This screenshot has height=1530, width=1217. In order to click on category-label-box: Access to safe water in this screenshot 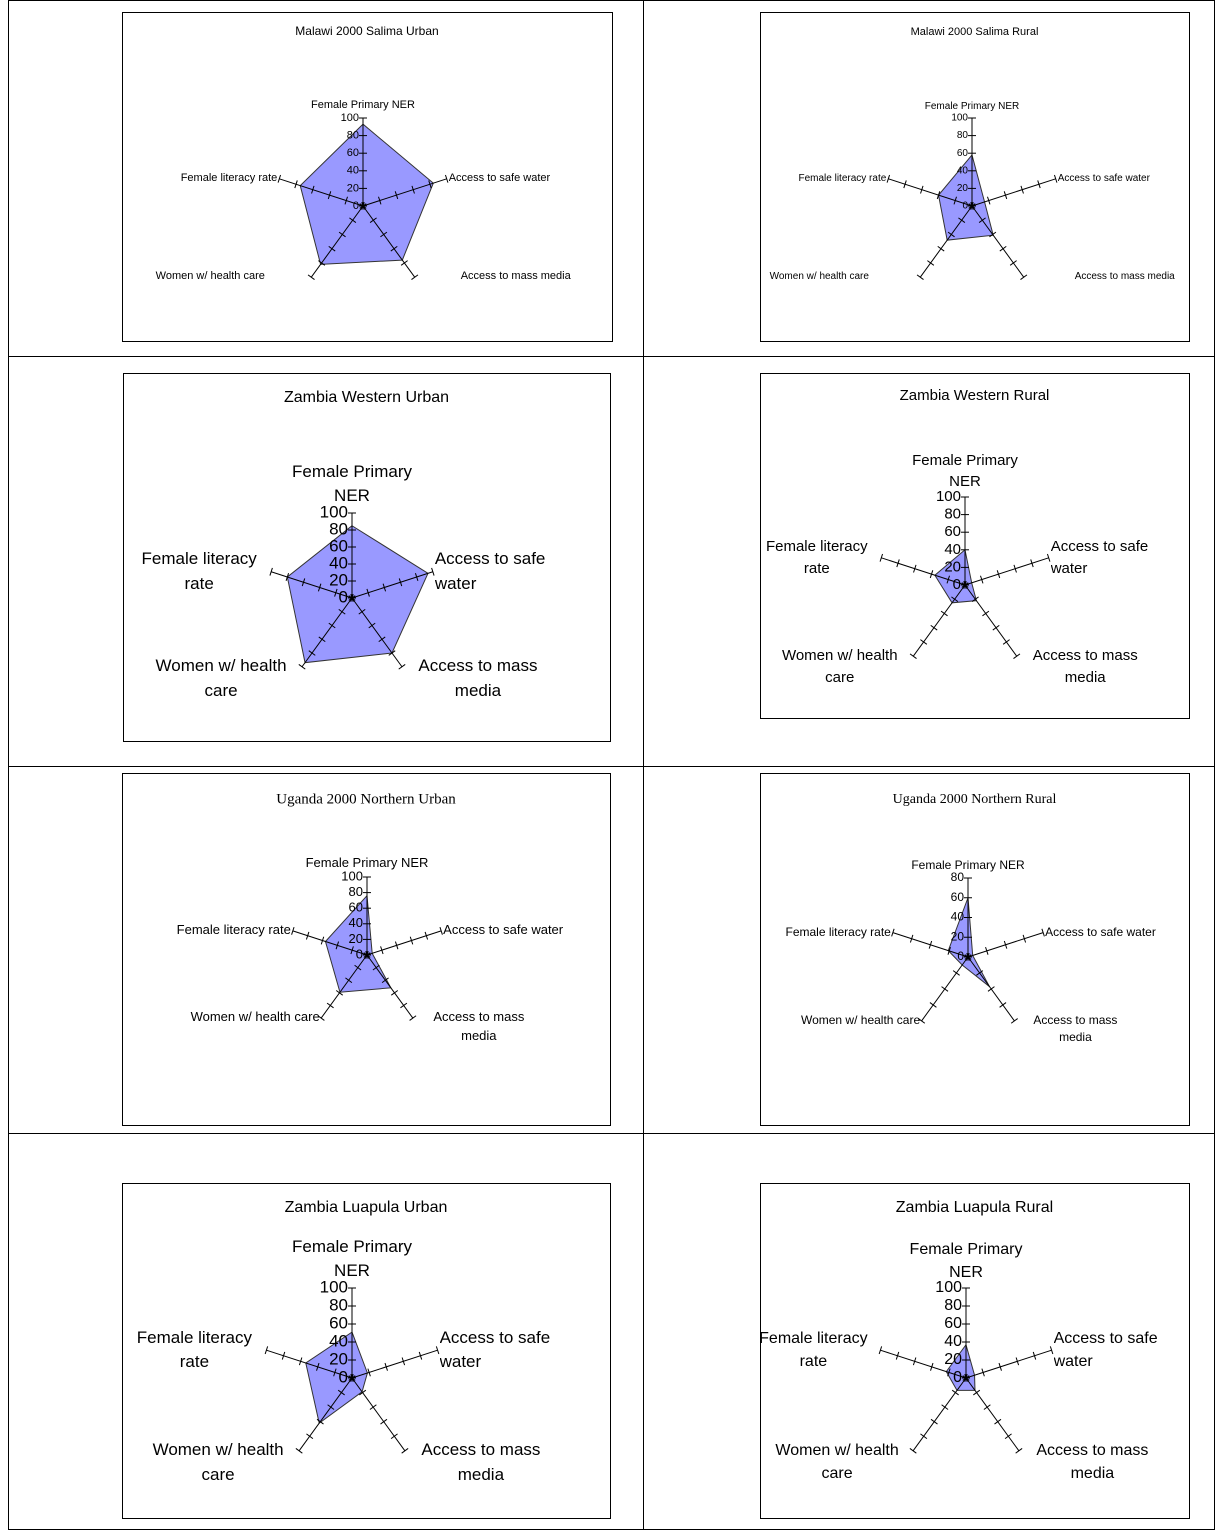, I will do `click(549, 179)`.